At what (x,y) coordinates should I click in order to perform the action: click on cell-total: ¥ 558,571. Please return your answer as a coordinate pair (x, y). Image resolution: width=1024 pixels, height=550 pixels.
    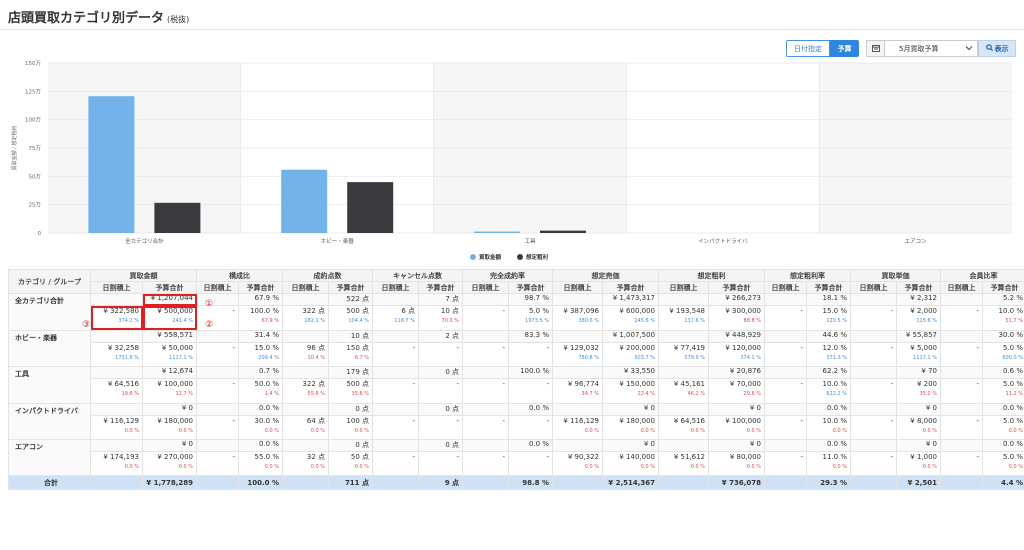
    Looking at the image, I should click on (169, 336).